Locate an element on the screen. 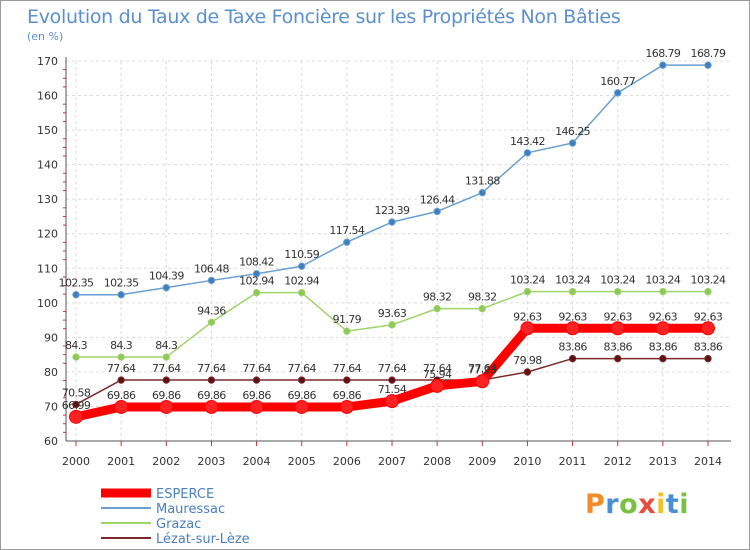  x-tick-label: 2009 is located at coordinates (482, 461).